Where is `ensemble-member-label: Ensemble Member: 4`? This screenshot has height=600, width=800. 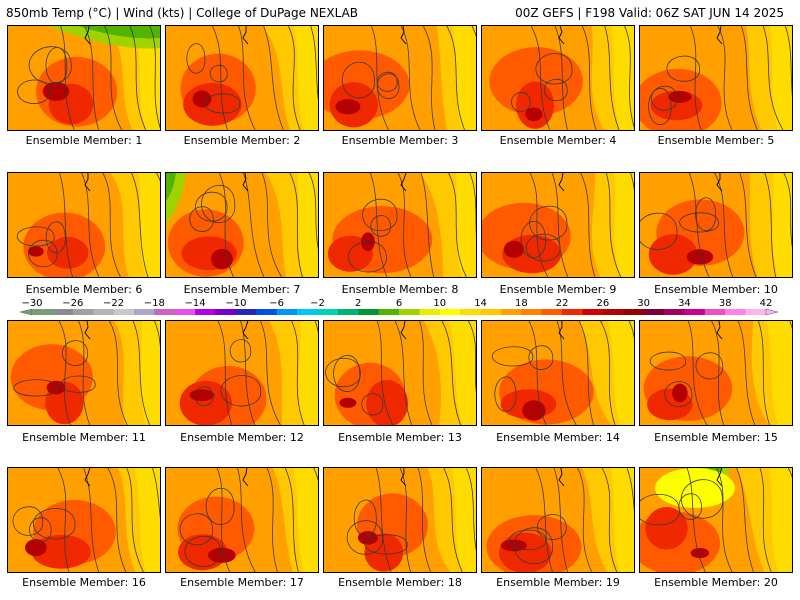
ensemble-member-label: Ensemble Member: 4 is located at coordinates (558, 140).